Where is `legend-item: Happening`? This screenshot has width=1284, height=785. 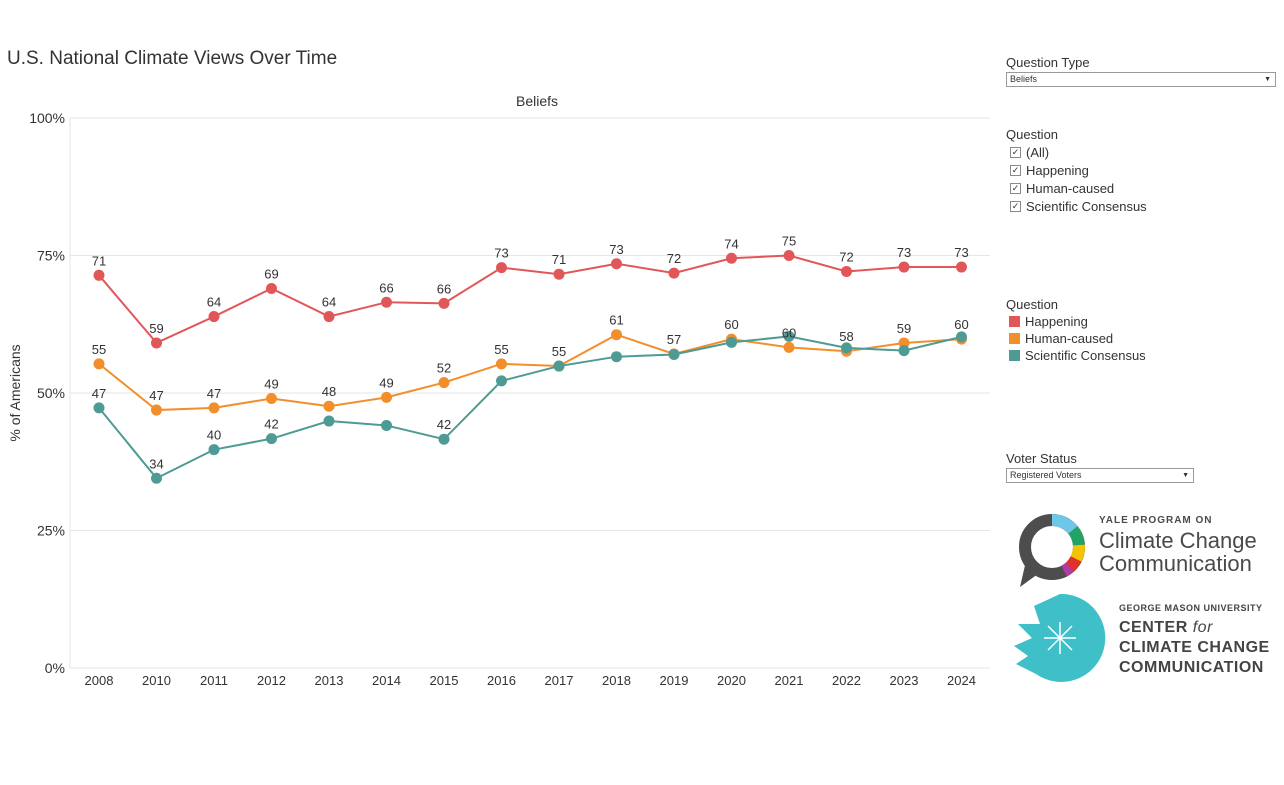
legend-item: Happening is located at coordinates (1141, 321).